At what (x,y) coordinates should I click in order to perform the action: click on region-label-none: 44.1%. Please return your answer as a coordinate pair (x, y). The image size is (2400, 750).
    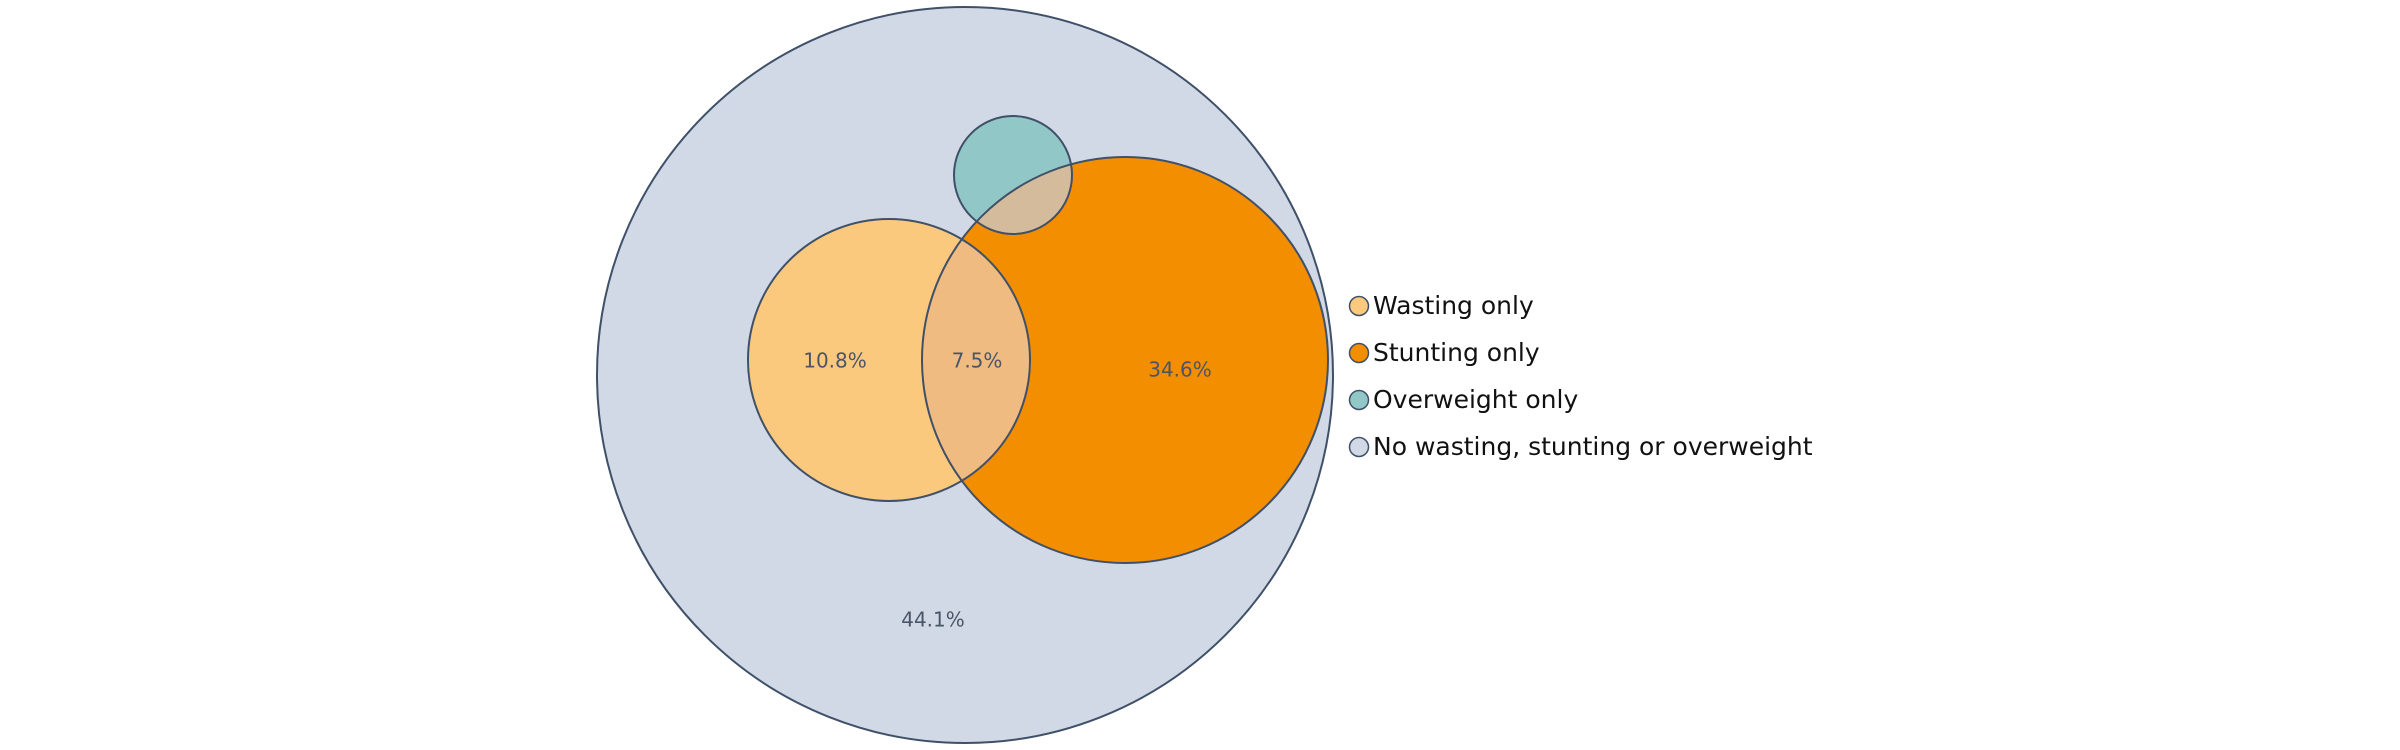
    Looking at the image, I should click on (933, 620).